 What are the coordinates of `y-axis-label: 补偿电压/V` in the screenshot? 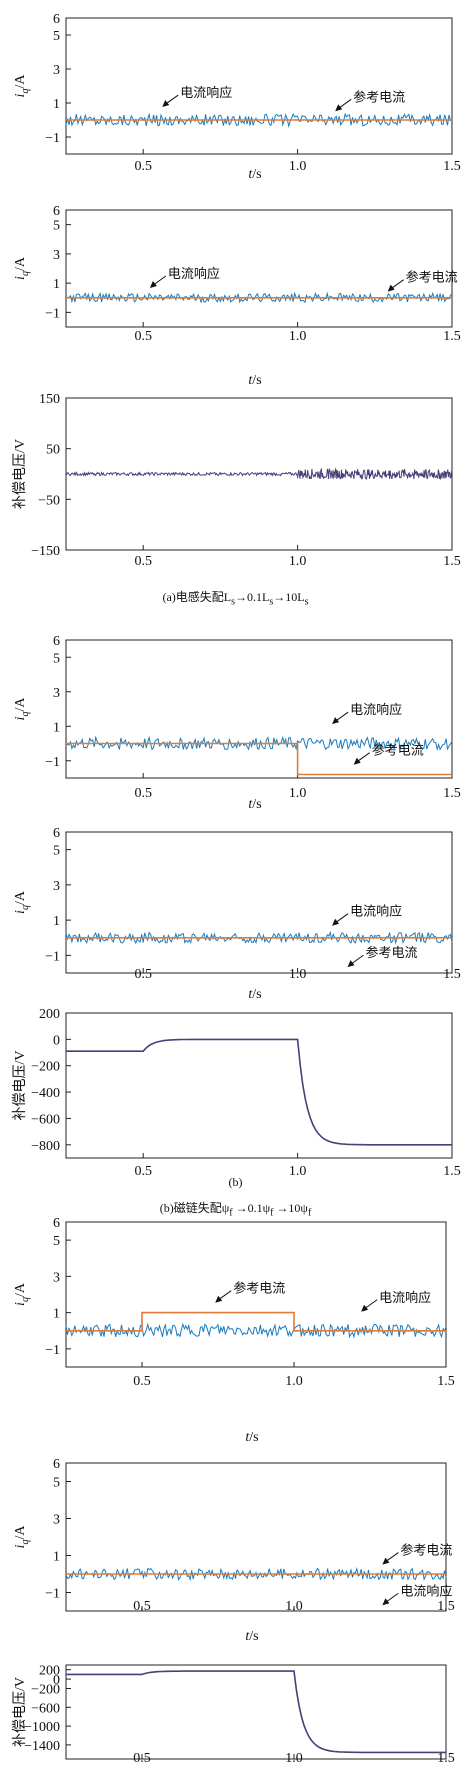 It's located at (20, 1086).